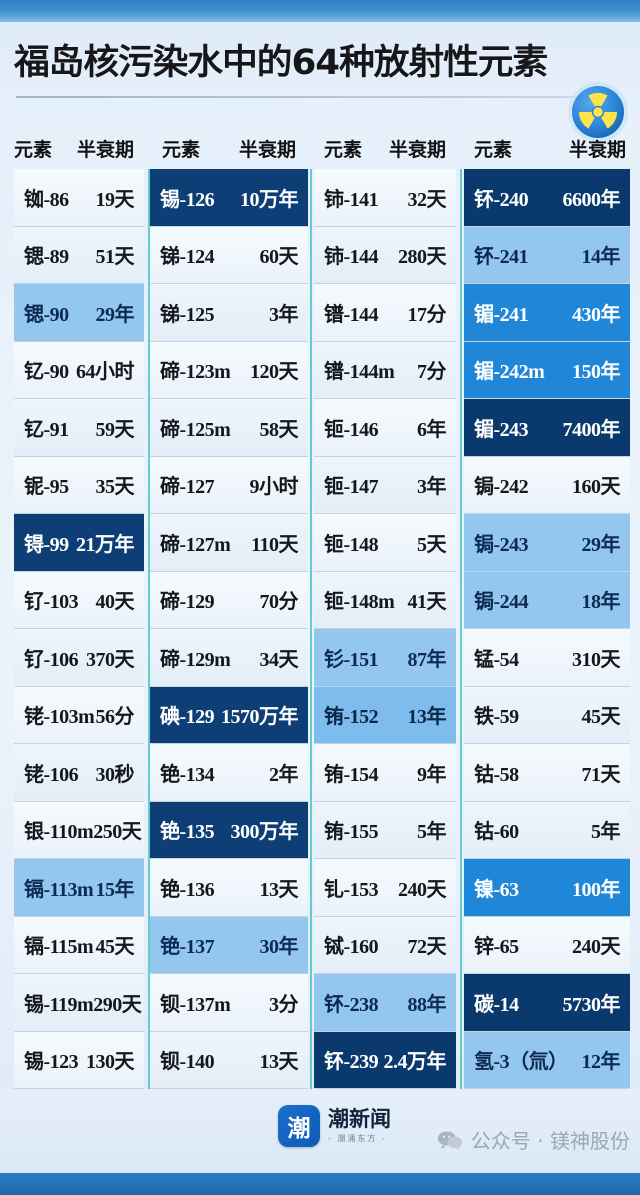 The height and width of the screenshot is (1195, 640). I want to click on nuclide-halflife: 30年, so click(279, 947).